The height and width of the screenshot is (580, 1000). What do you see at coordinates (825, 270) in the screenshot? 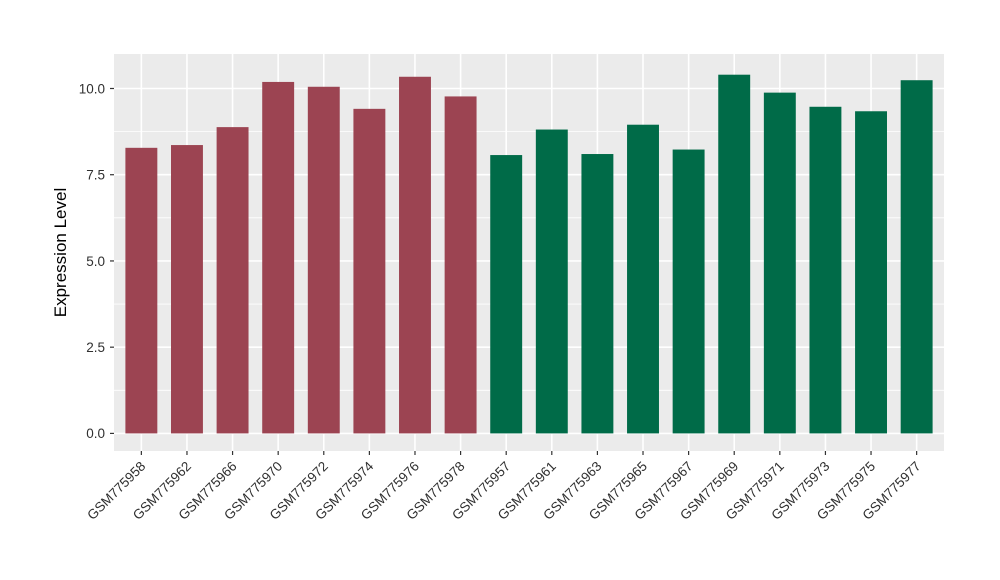
I see `bar-GSM775973` at bounding box center [825, 270].